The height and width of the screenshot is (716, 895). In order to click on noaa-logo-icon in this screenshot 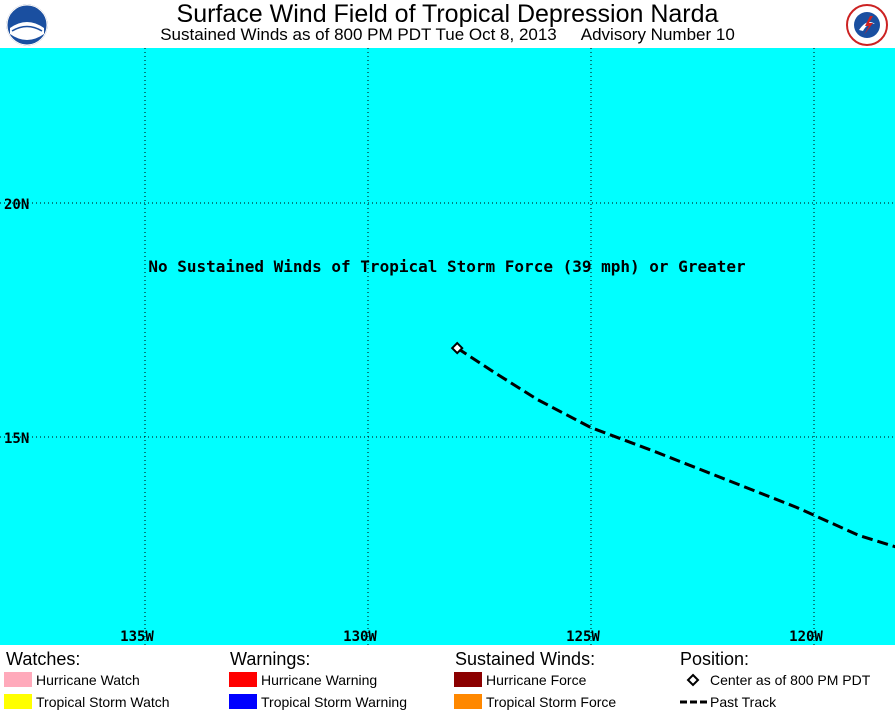, I will do `click(27, 25)`.